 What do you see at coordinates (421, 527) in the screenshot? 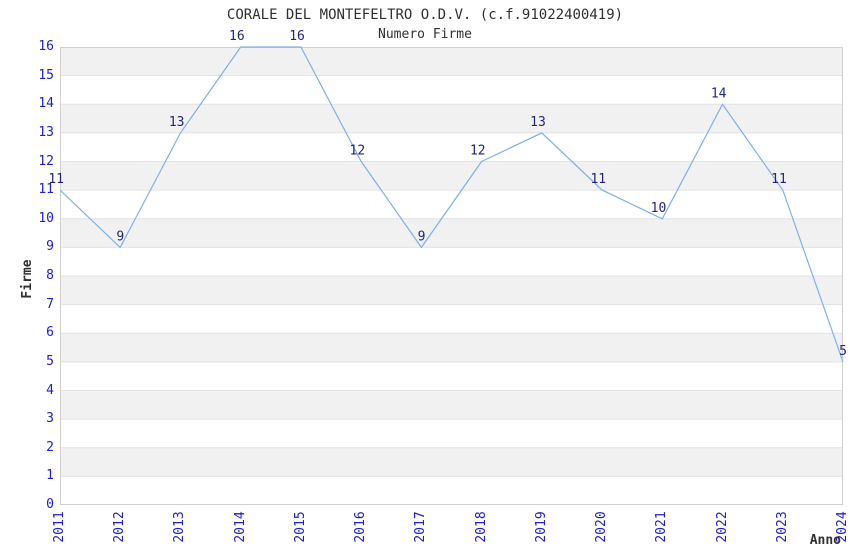
I see `x-tick-label: 2017` at bounding box center [421, 527].